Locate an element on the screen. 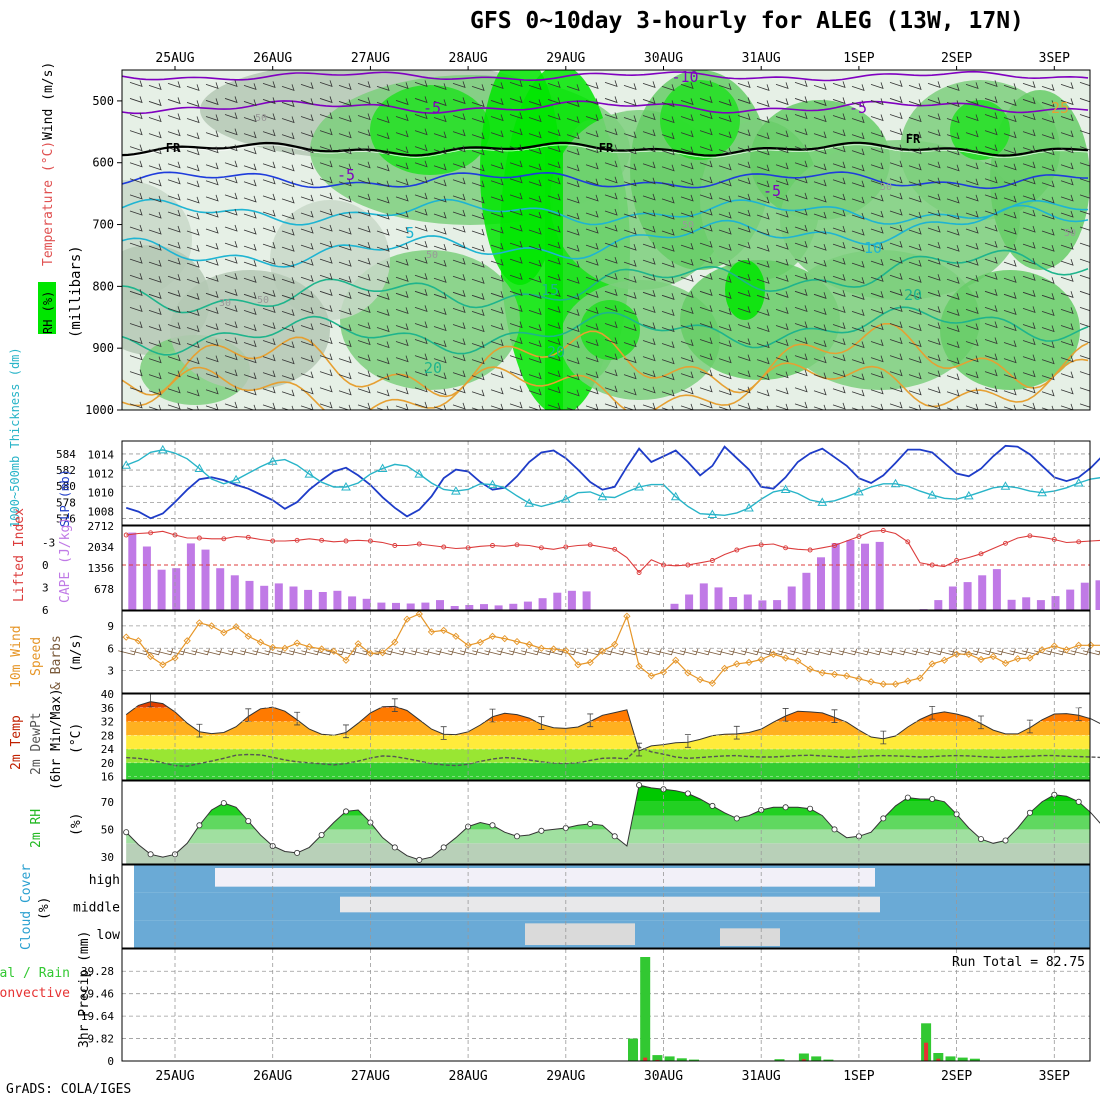 The image size is (1100, 1100). panel-th-frame is located at coordinates (606, 483).